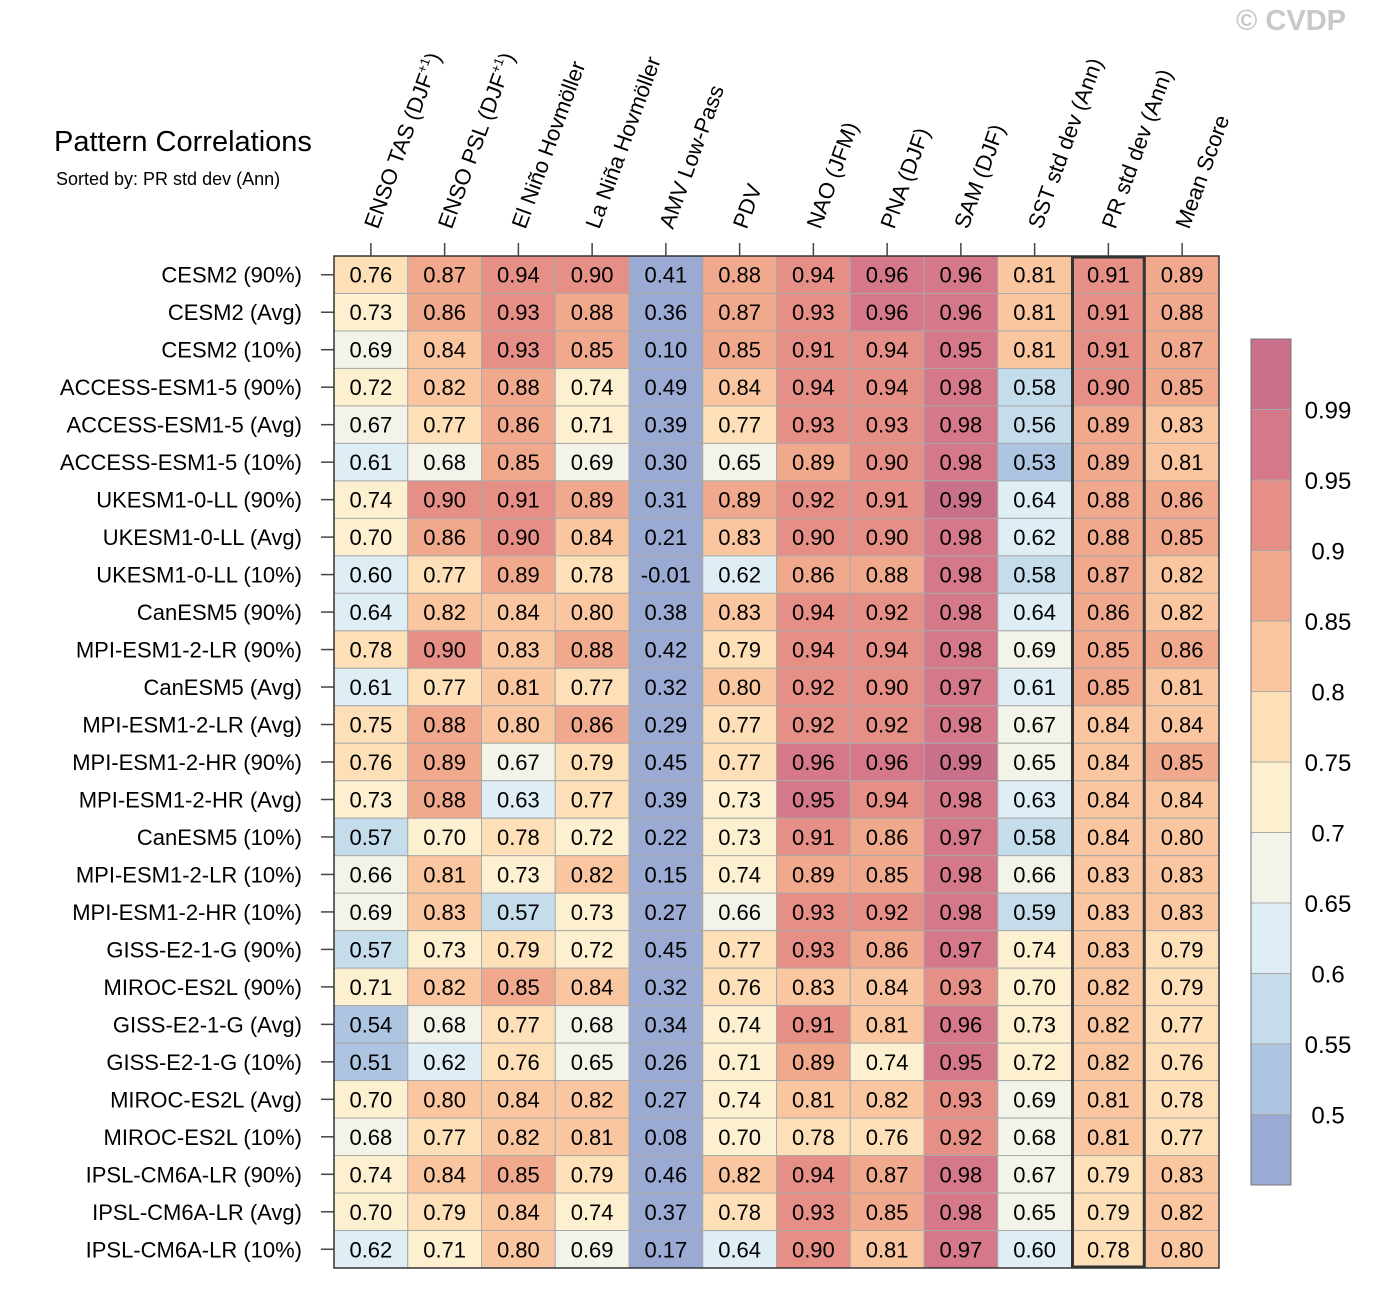  Describe the element at coordinates (739, 575) in the screenshot. I see `cell-value-label: 0.62` at that location.